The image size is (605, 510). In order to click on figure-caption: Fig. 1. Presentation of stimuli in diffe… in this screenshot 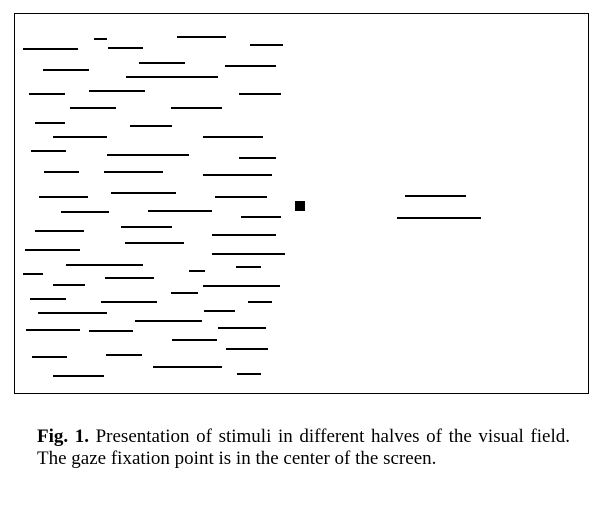, I will do `click(303, 448)`.